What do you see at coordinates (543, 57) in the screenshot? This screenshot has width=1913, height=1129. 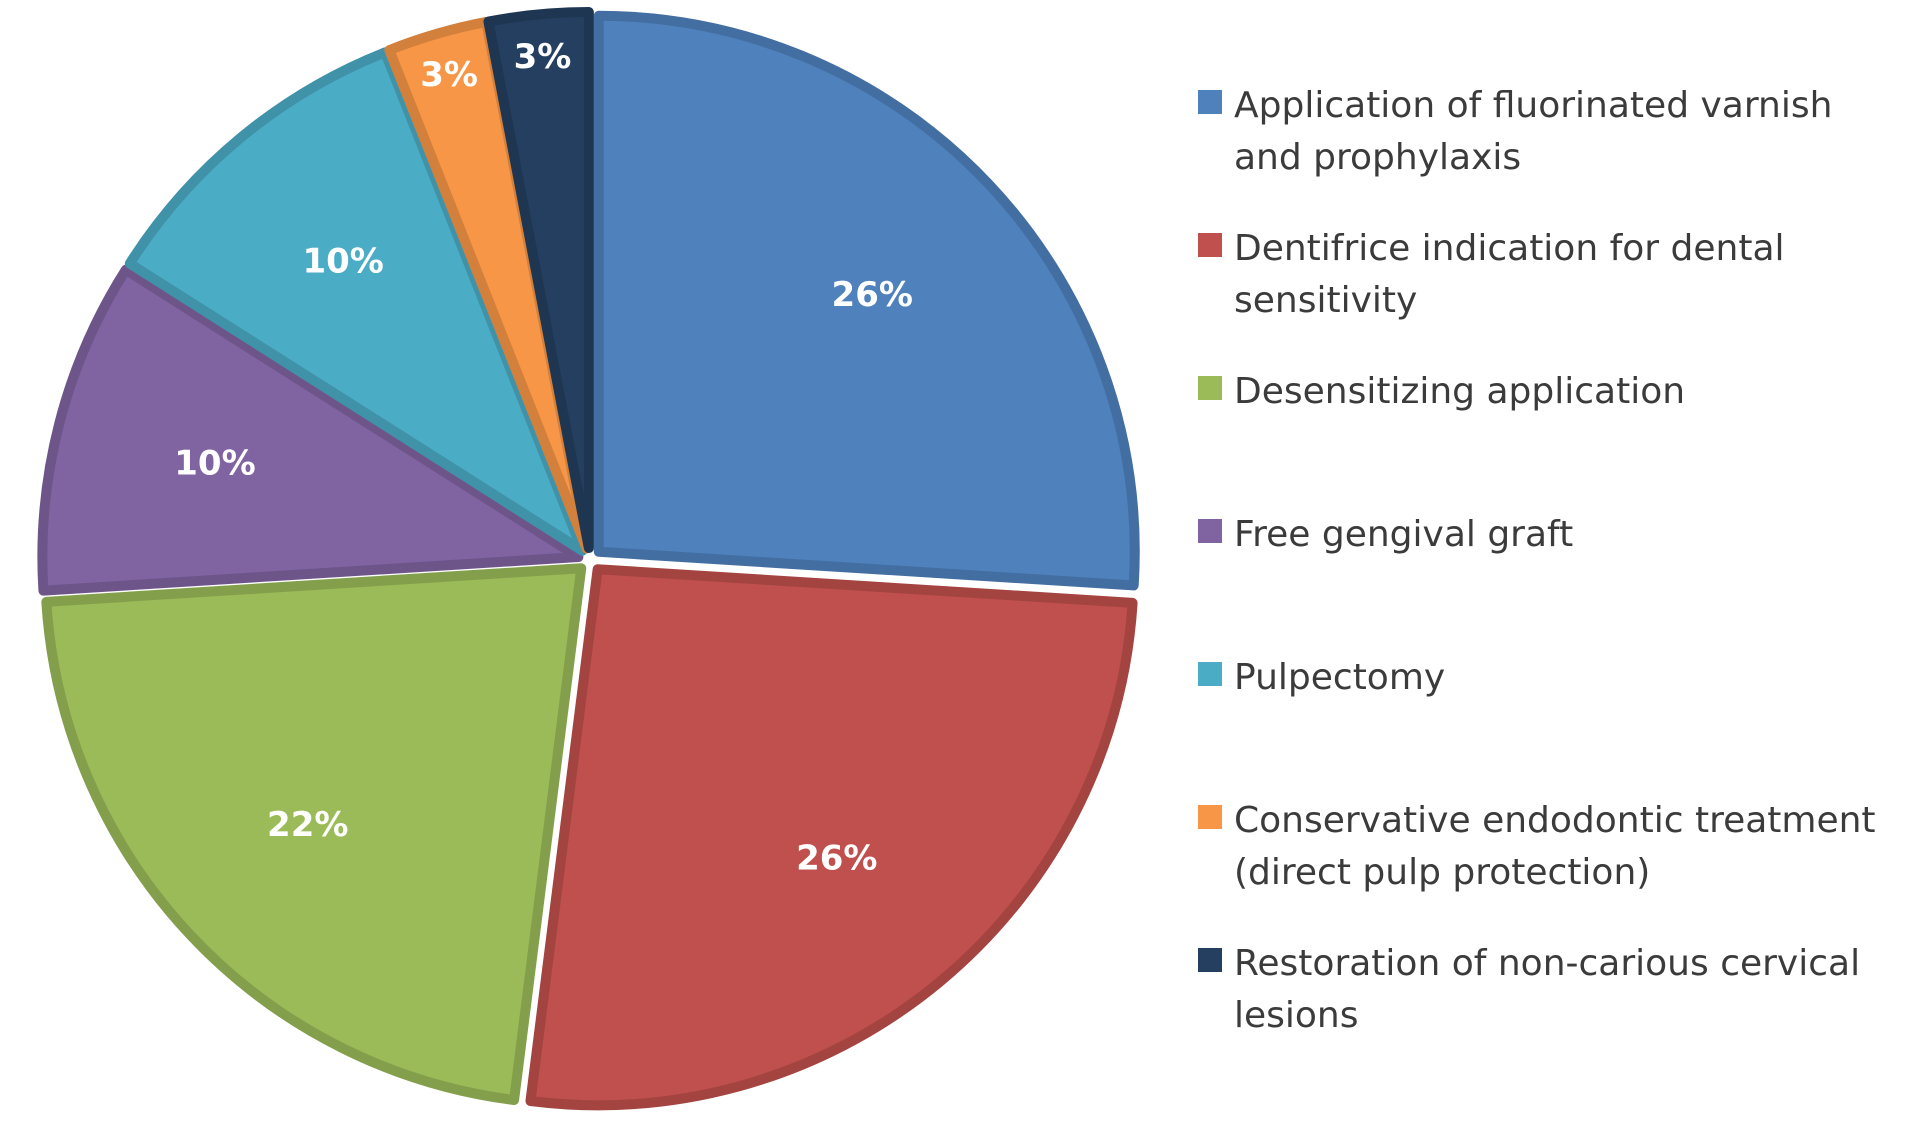 I see `pie-label-7: 3%` at bounding box center [543, 57].